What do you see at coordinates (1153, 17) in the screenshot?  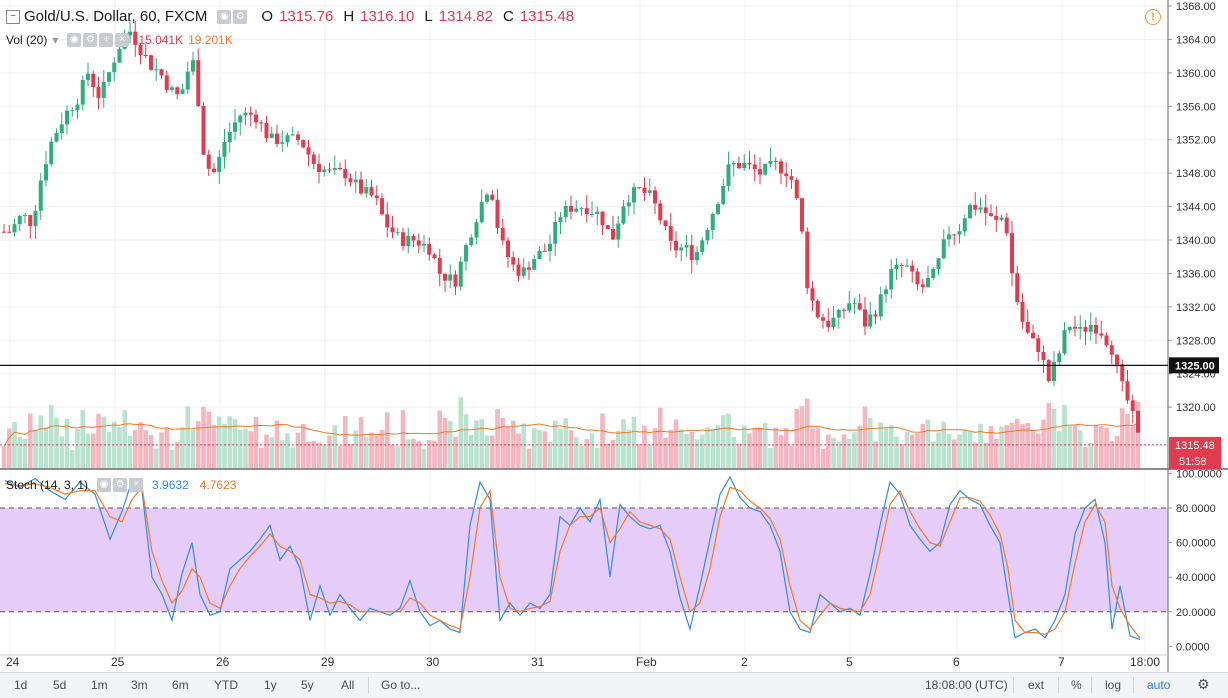 I see `alert-icon: !` at bounding box center [1153, 17].